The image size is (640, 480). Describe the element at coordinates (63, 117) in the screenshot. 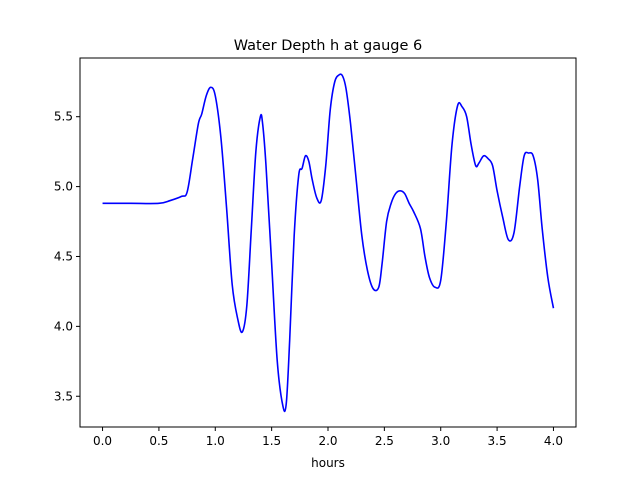

I see `y-tick-label: 5.5` at that location.